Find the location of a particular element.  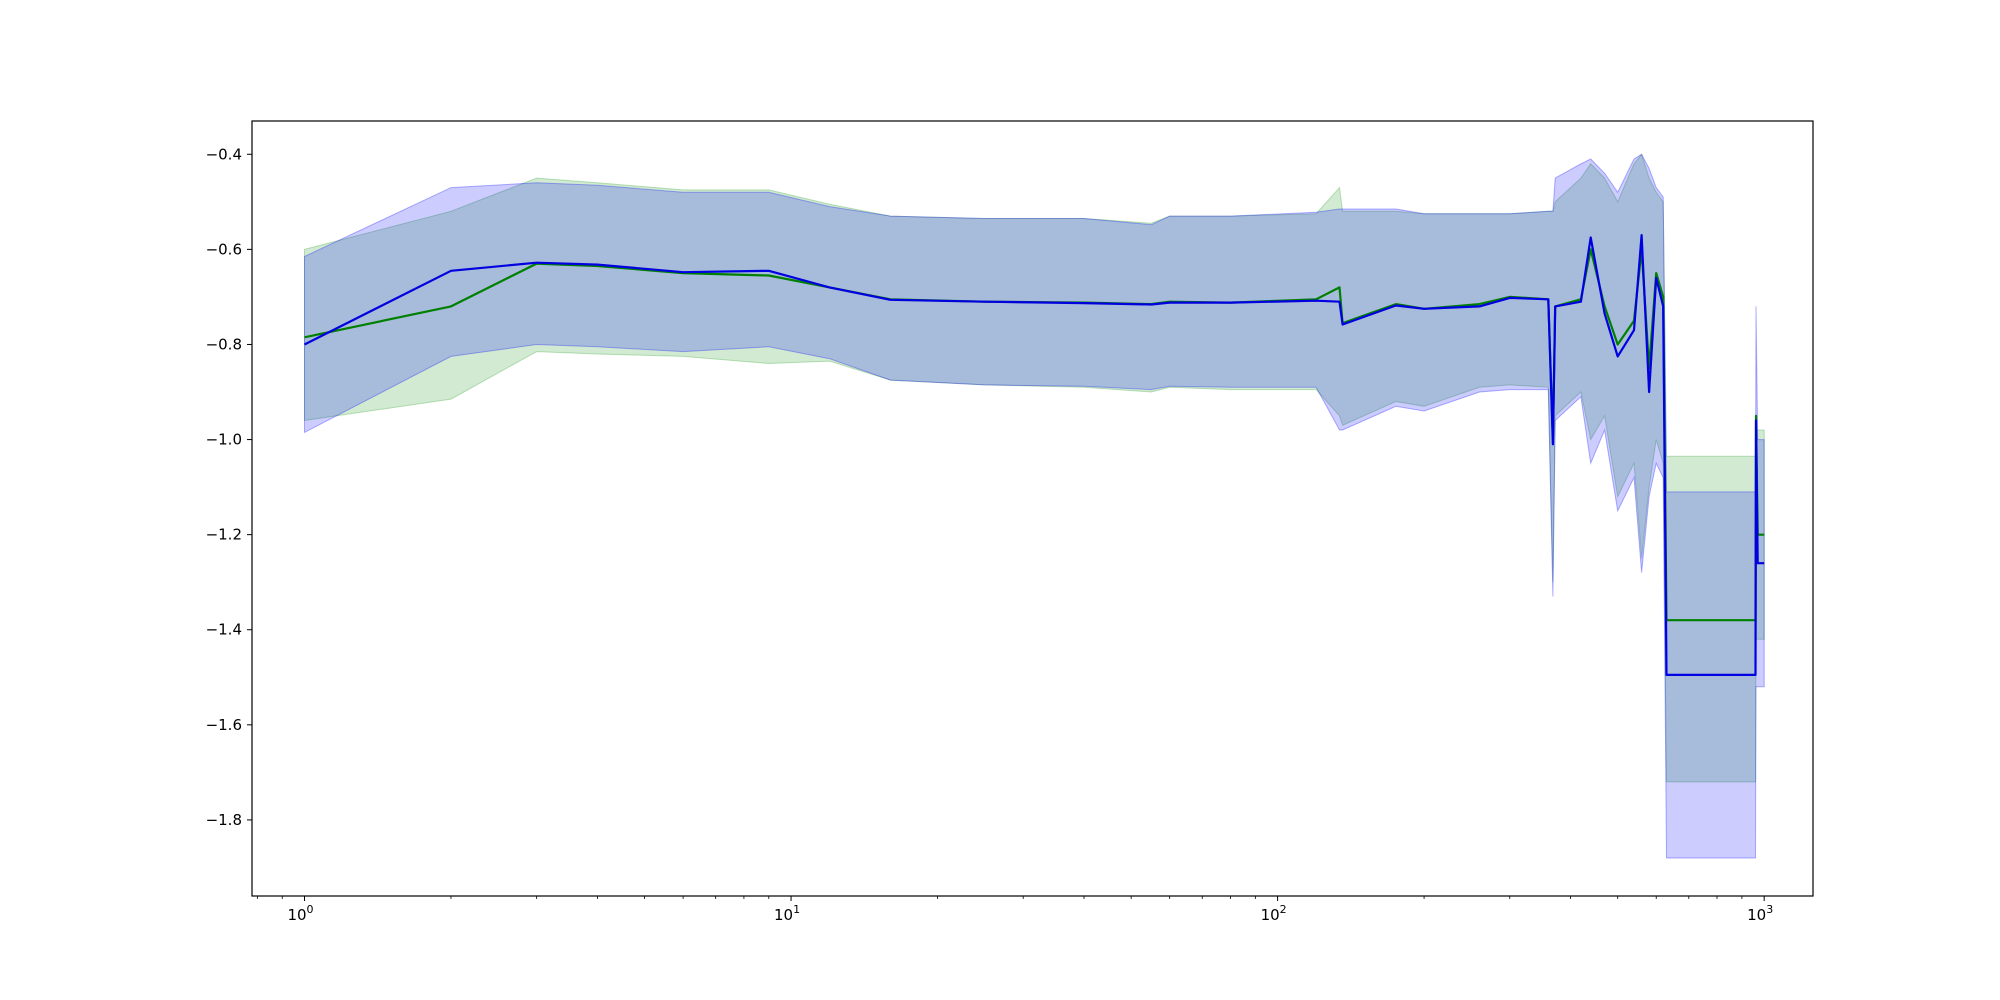

y-tick-label: −1.6 is located at coordinates (224, 725).